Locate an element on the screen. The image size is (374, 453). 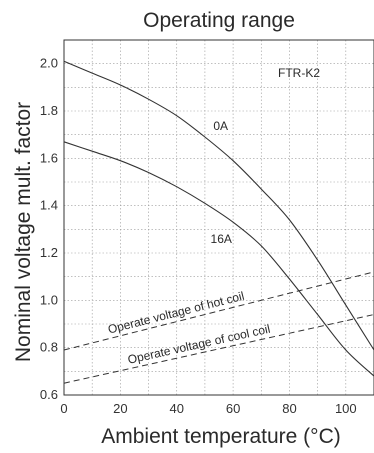
series-line-operate-voltage-of-hot-coil is located at coordinates (218, 311).